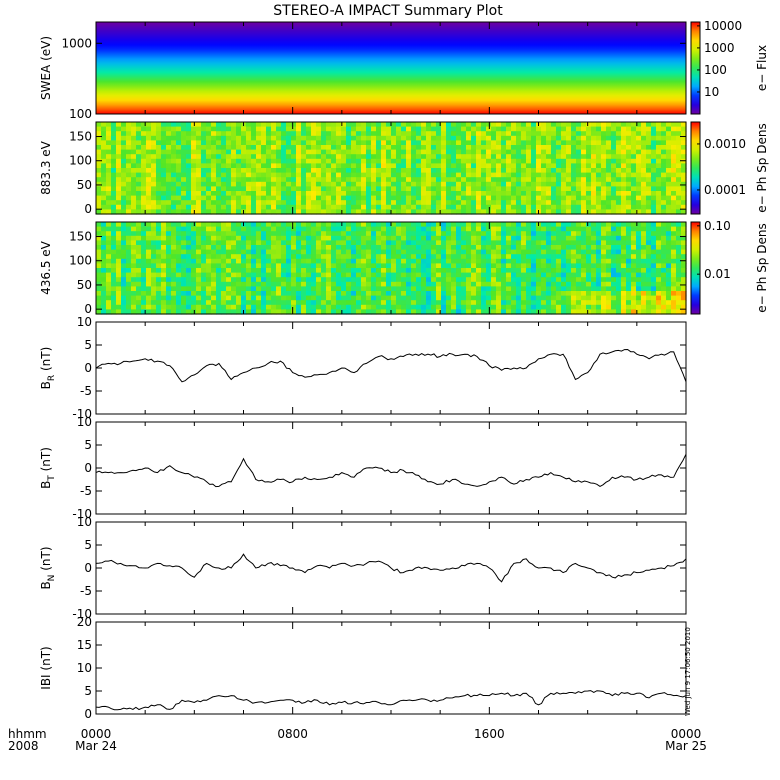 This screenshot has height=780, width=780. Describe the element at coordinates (292, 734) in the screenshot. I see `time-tick-label: 0800` at that location.